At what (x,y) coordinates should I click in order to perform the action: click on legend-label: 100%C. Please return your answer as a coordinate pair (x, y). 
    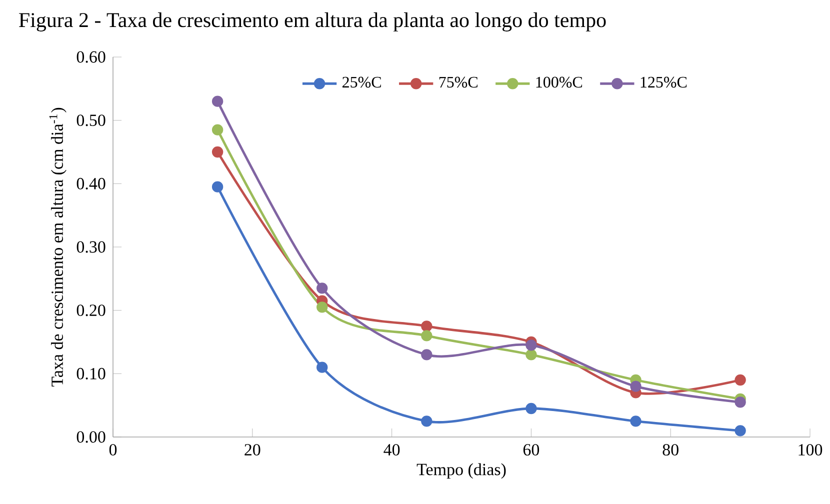
    Looking at the image, I should click on (559, 82).